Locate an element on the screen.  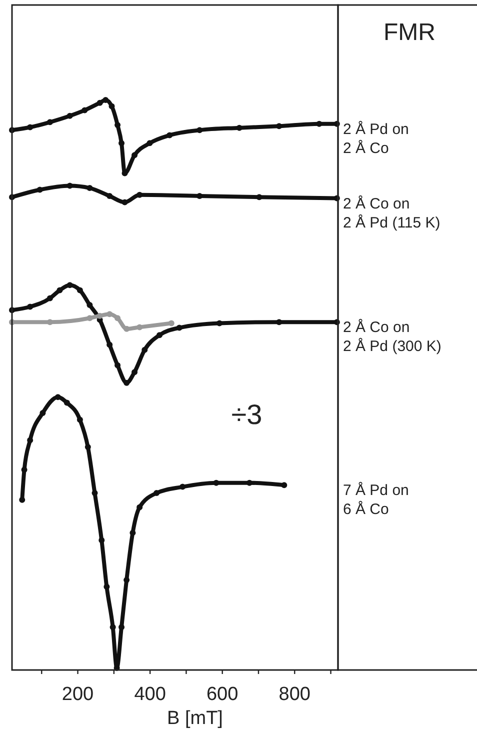
text: 7 Å Pd on 6 Å Co is located at coordinates (376, 499).